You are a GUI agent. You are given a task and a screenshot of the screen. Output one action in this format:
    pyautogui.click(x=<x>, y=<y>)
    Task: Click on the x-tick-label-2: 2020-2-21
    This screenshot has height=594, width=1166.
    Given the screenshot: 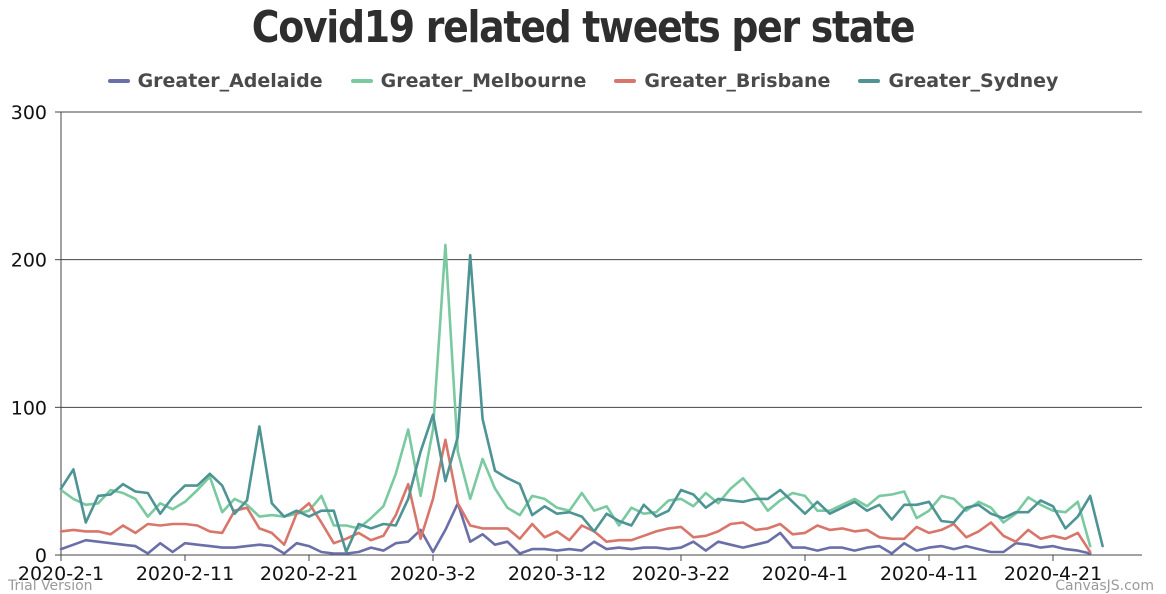 What is the action you would take?
    pyautogui.click(x=309, y=574)
    